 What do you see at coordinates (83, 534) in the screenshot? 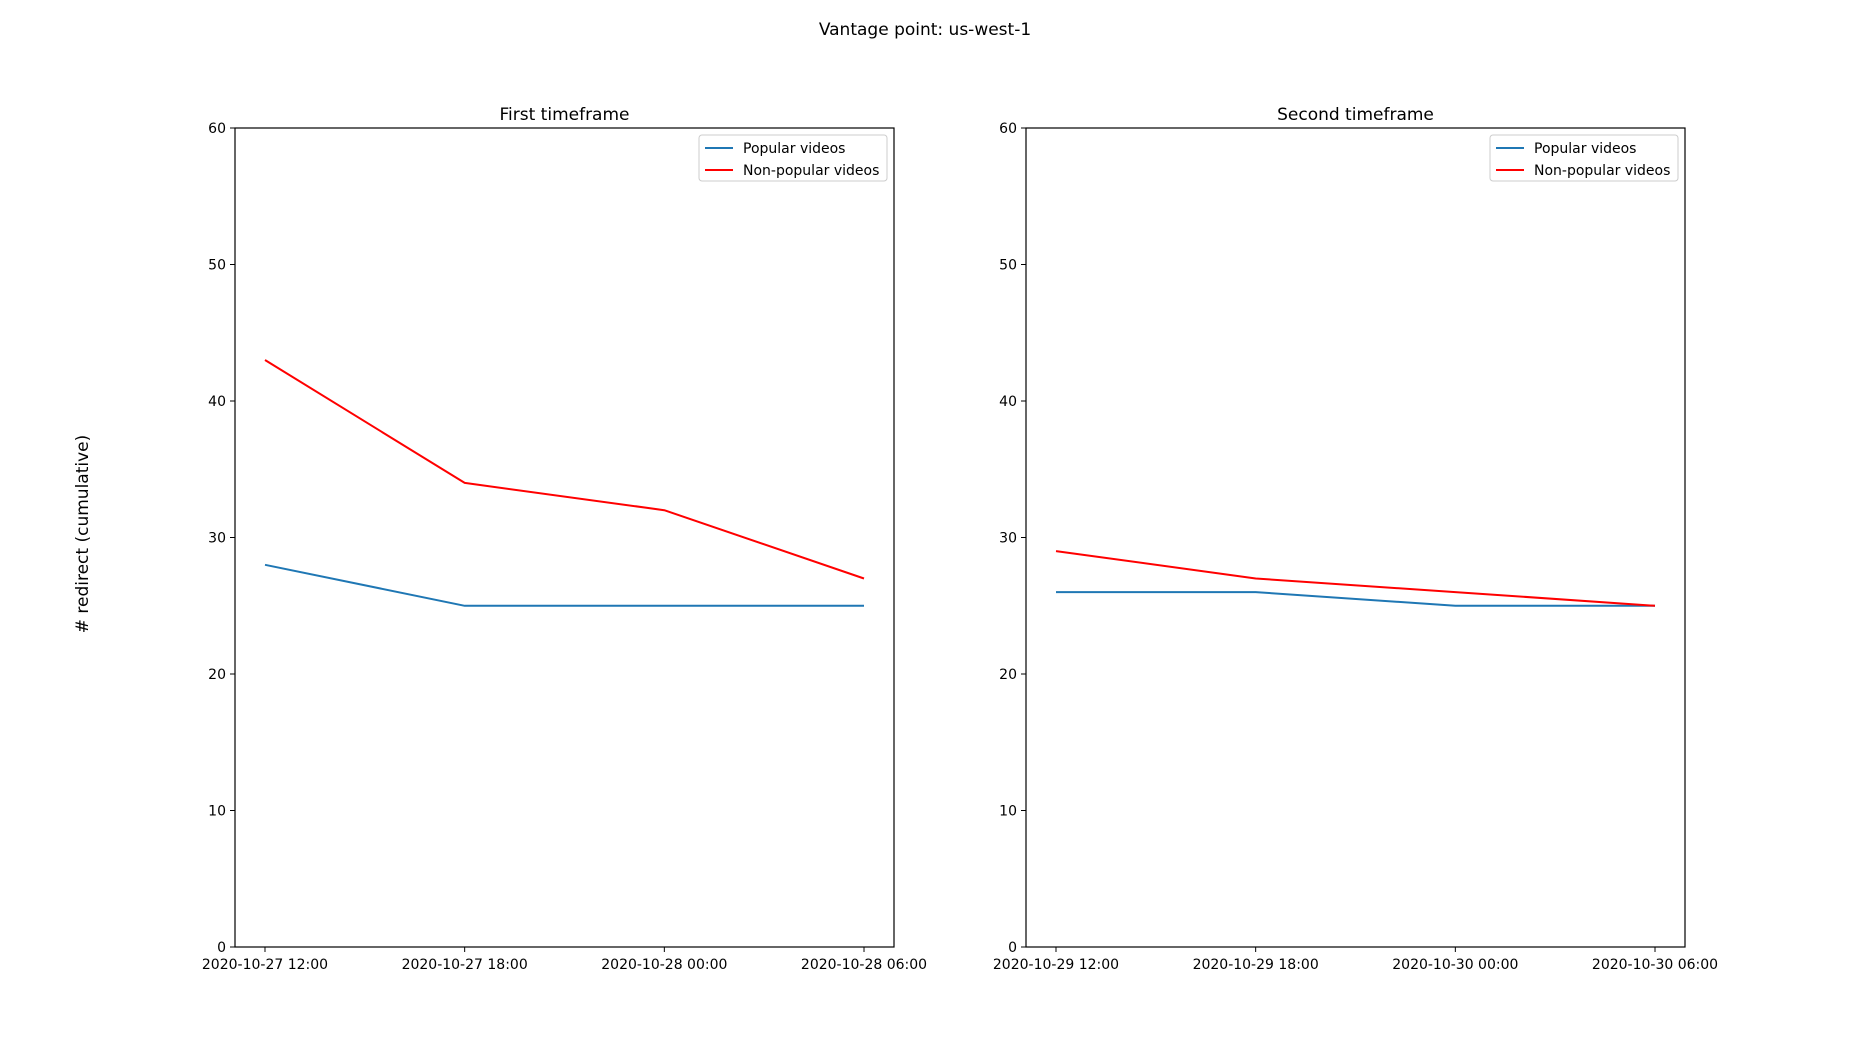
I see `y-axis-label: # redirect (cumulative)` at bounding box center [83, 534].